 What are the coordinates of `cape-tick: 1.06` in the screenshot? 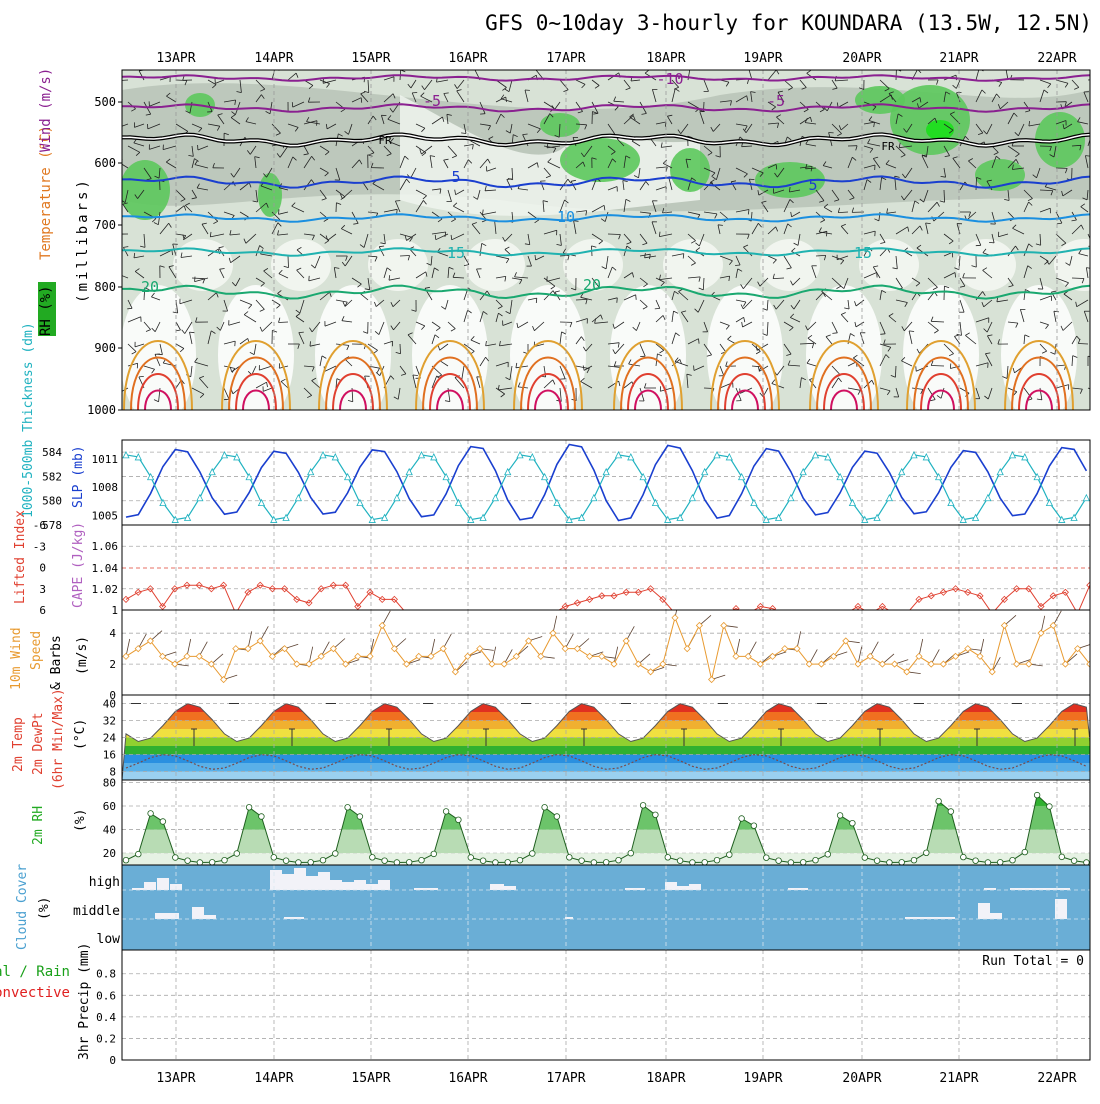 It's located at (105, 546).